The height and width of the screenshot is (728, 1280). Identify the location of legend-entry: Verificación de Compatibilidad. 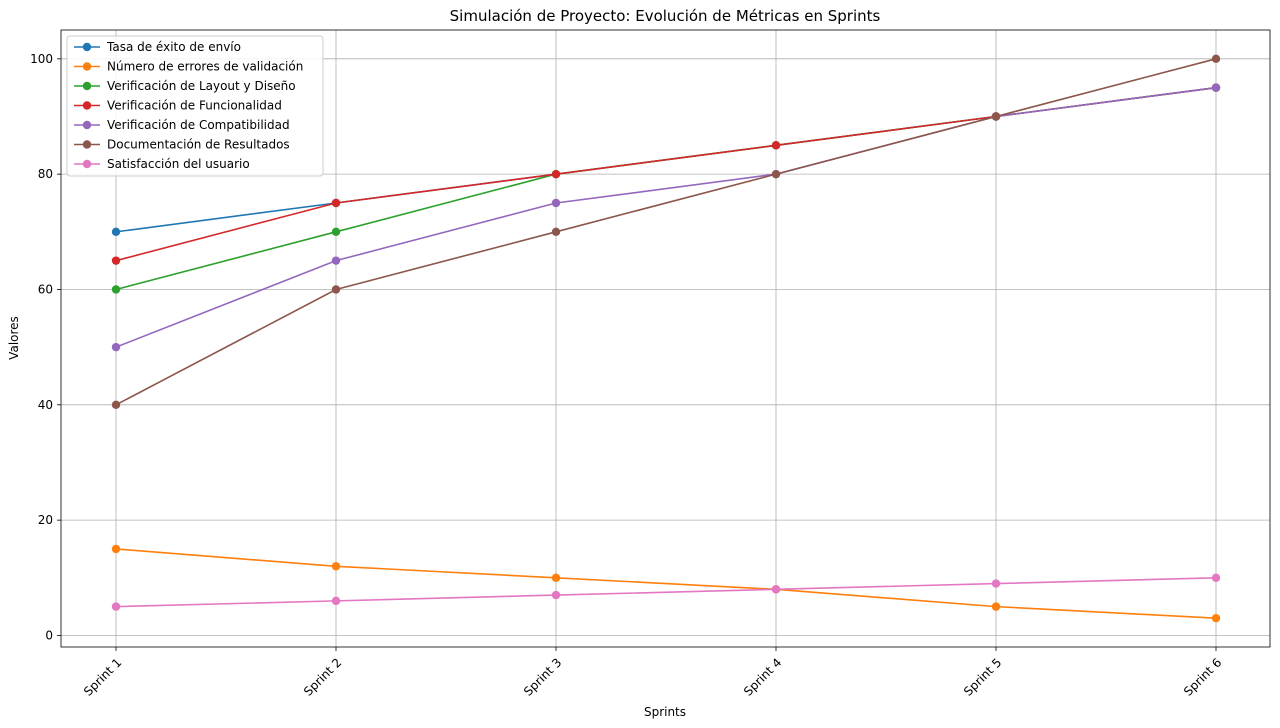
(182, 125).